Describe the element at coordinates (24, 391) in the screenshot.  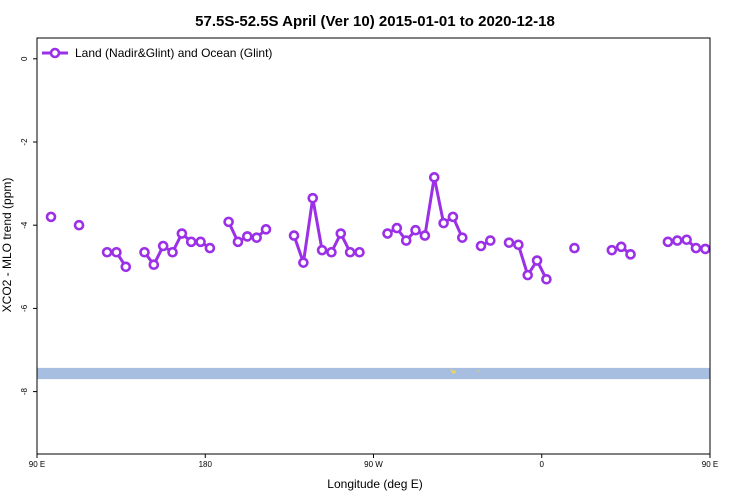
I see `y-tick-label: -8` at that location.